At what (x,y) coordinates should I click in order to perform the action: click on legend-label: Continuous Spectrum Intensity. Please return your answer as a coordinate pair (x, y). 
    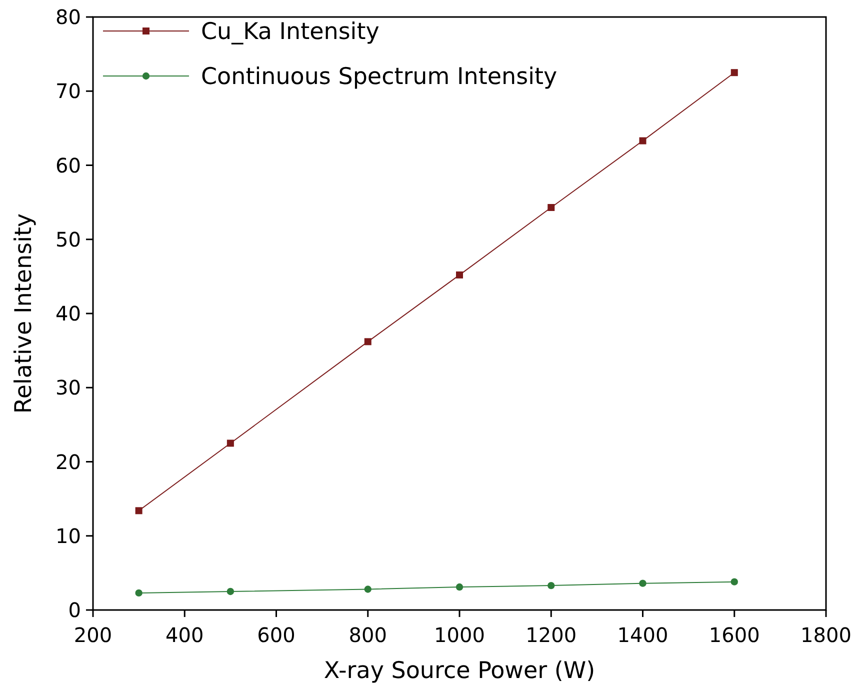
    Looking at the image, I should click on (379, 77).